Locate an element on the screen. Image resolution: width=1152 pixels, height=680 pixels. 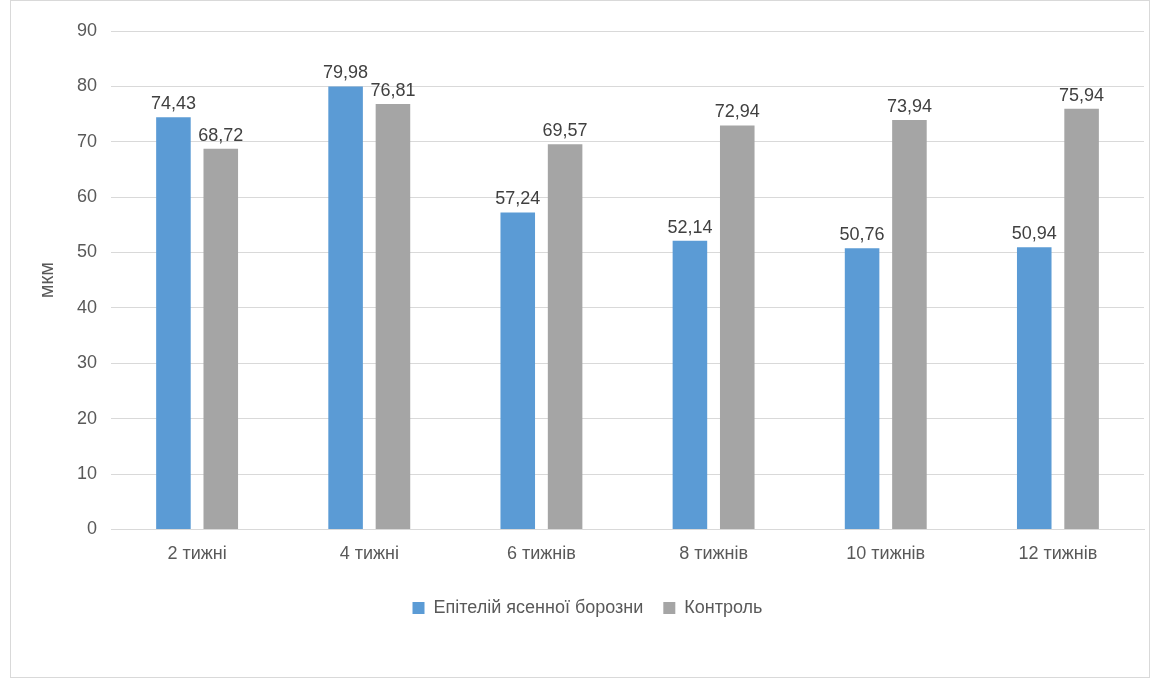
y-axis-title: мкм is located at coordinates (45, 280).